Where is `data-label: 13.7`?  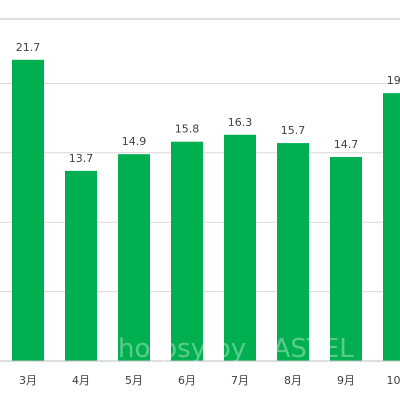 data-label: 13.7 is located at coordinates (81, 158).